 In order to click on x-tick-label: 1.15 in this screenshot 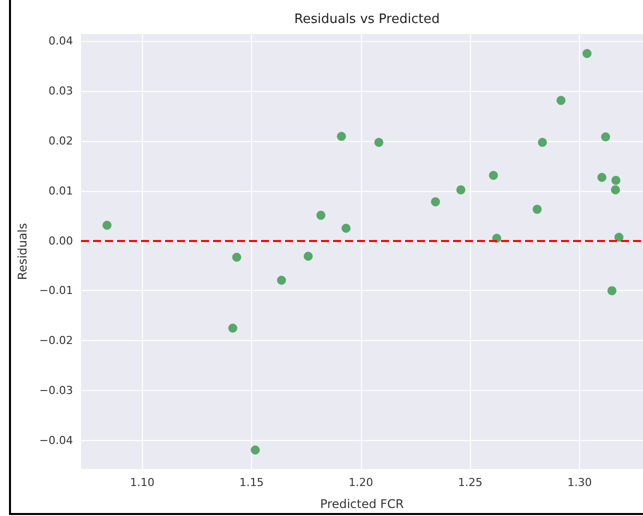, I will do `click(251, 482)`.